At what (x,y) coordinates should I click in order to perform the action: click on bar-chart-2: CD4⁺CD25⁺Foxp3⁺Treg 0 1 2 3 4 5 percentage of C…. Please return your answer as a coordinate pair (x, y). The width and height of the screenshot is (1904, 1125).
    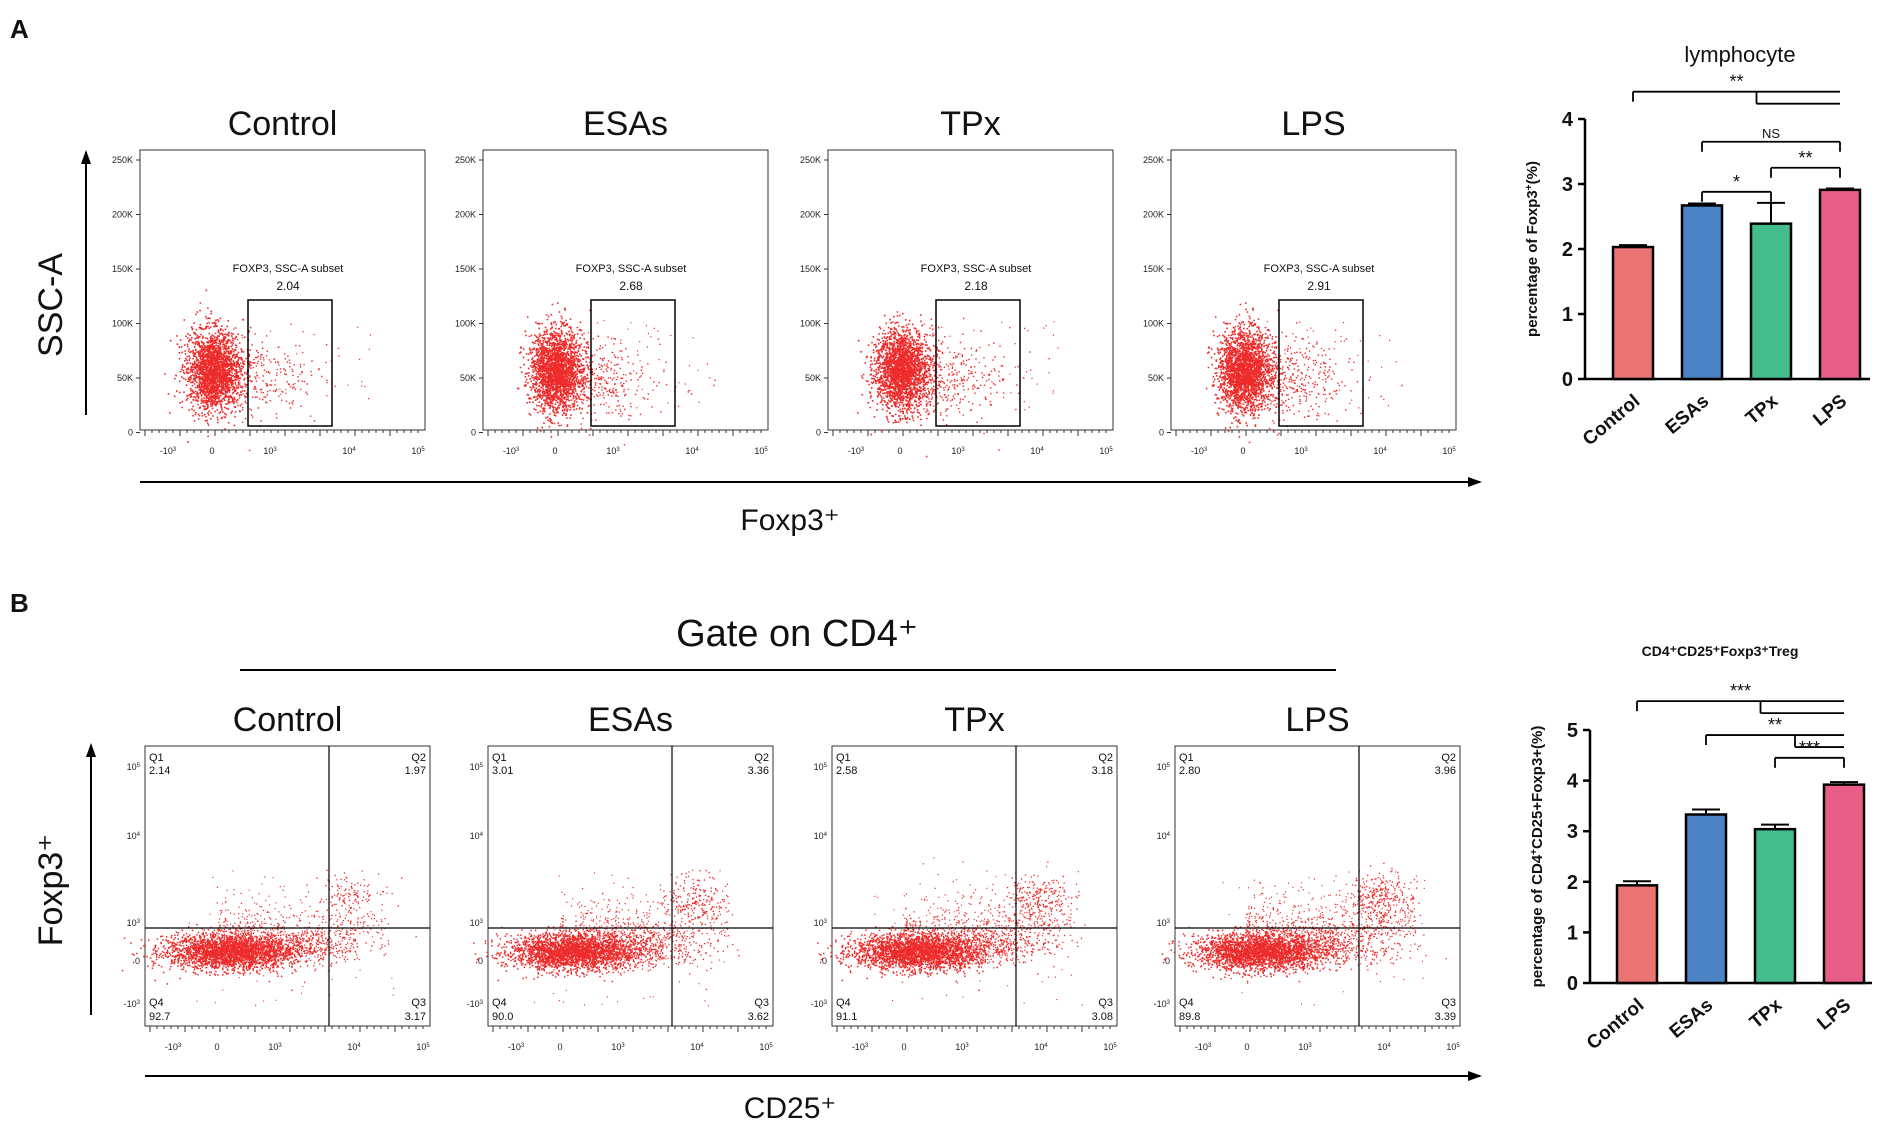
    Looking at the image, I should click on (1700, 848).